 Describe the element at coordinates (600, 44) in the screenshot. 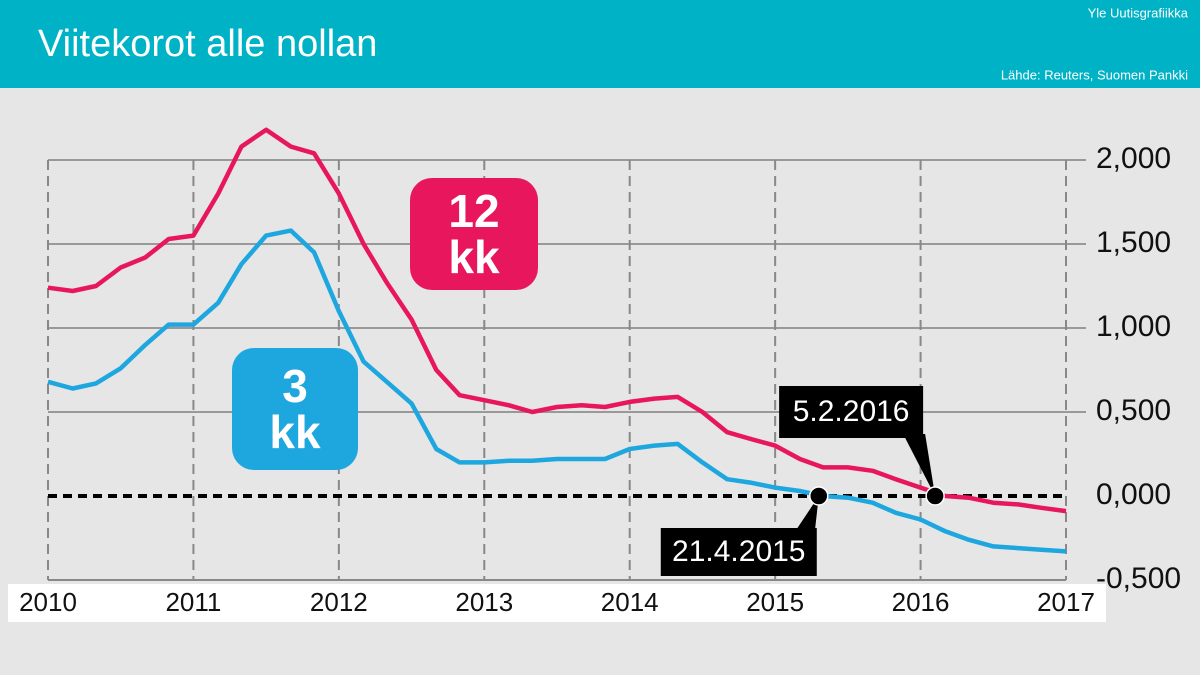

I see `header-band` at that location.